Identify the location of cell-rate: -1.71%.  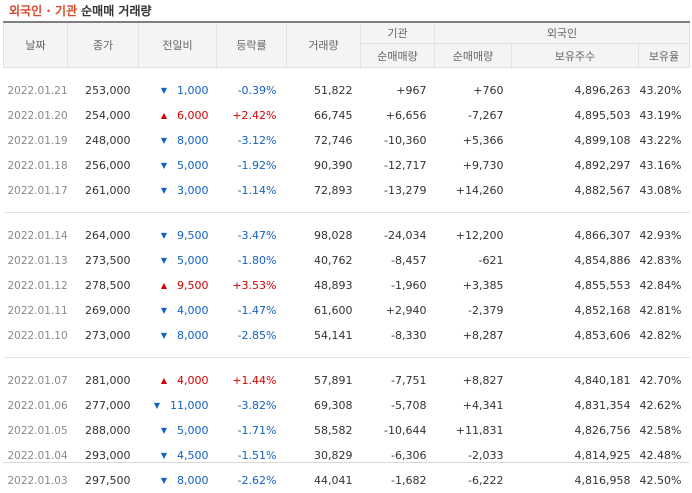
(252, 430).